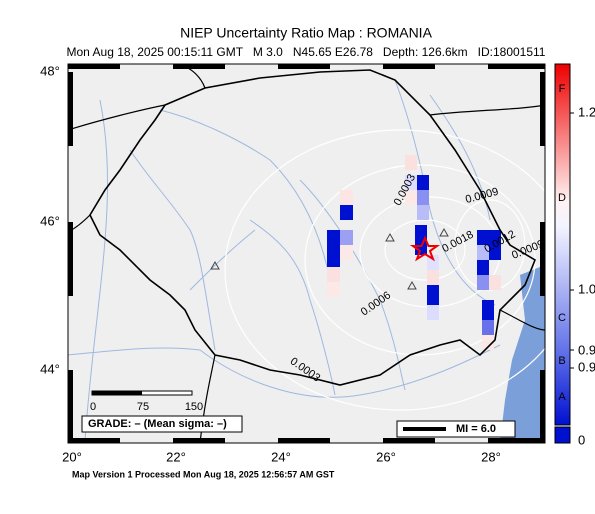 The width and height of the screenshot is (595, 514). What do you see at coordinates (586, 111) in the screenshot?
I see `colorbar-tick: 1.2` at bounding box center [586, 111].